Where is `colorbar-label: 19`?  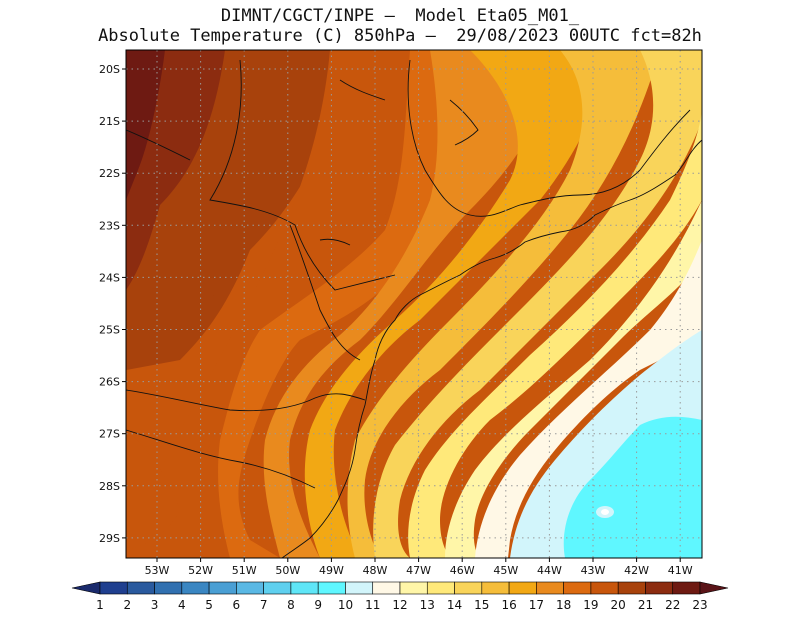 colorbar-label: 19 is located at coordinates (590, 605).